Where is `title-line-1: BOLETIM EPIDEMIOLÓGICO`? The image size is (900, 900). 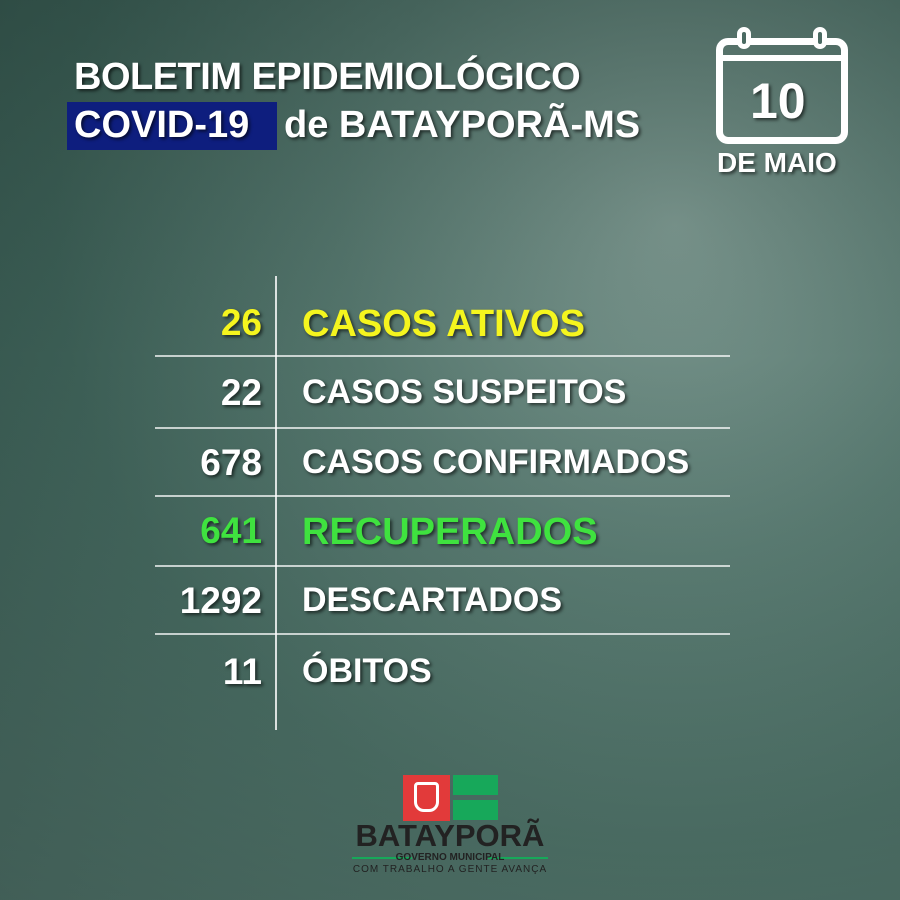 title-line-1: BOLETIM EPIDEMIOLÓGICO is located at coordinates (327, 77).